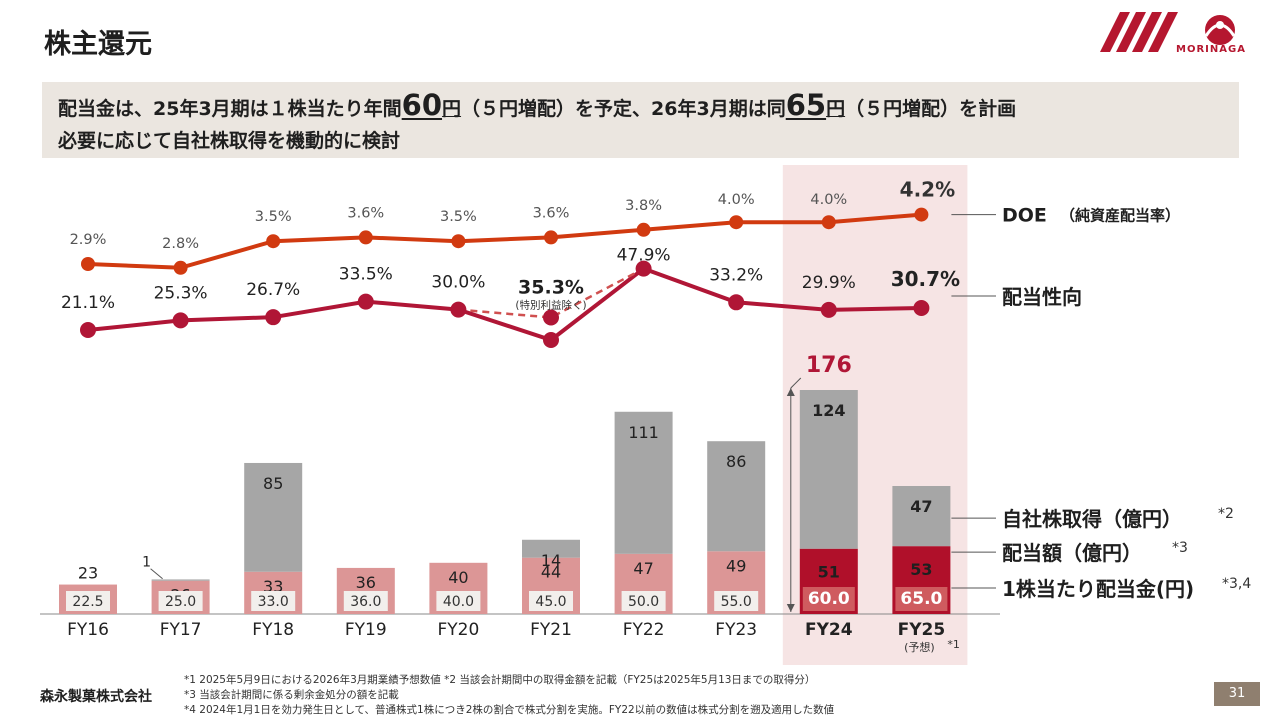  Describe the element at coordinates (229, 141) in the screenshot. I see `summary-line-2: 必要に応じて自社株取得を機動的に検討` at that location.